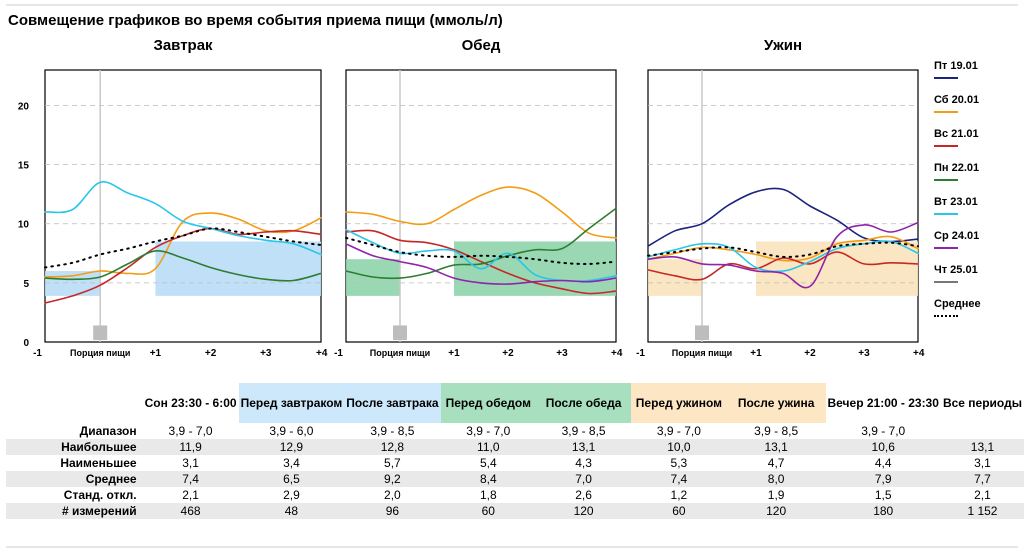 This screenshot has height=556, width=1024. What do you see at coordinates (679, 479) in the screenshot?
I see `table-cell: 7,4` at bounding box center [679, 479].